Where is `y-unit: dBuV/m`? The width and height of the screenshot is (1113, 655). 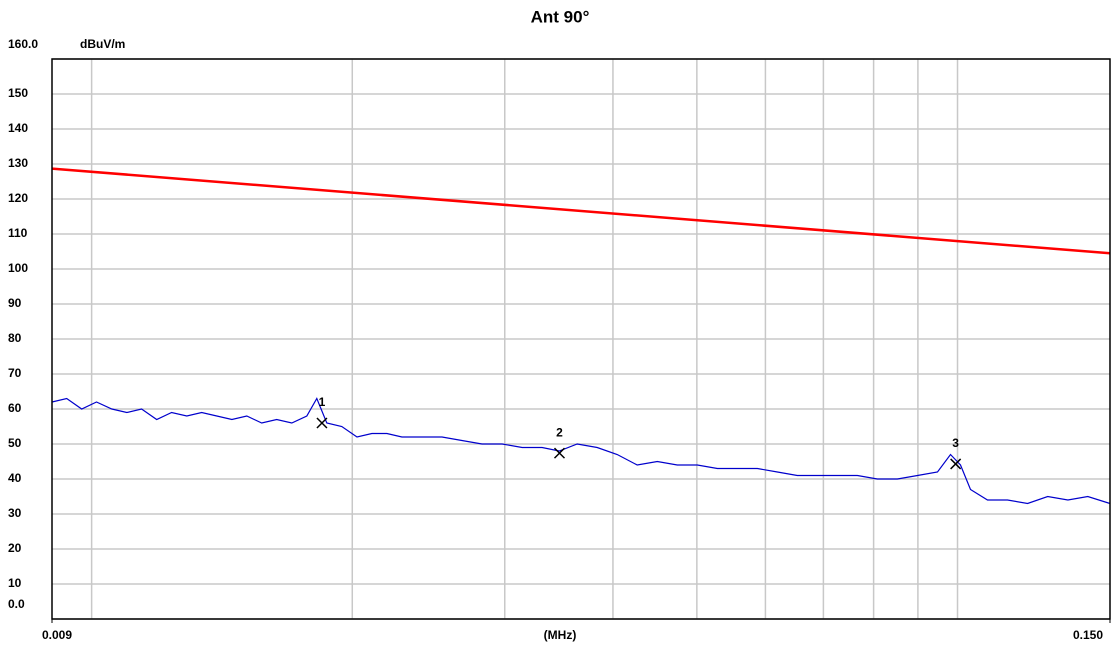
y-unit: dBuV/m is located at coordinates (102, 44).